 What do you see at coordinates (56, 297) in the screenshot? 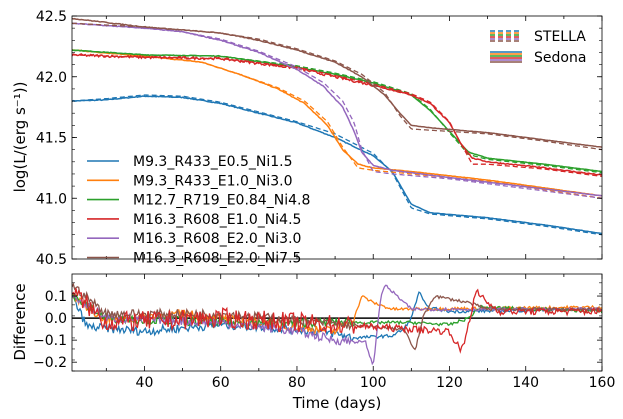
I see `y-tick-label: 0.1` at bounding box center [56, 297].